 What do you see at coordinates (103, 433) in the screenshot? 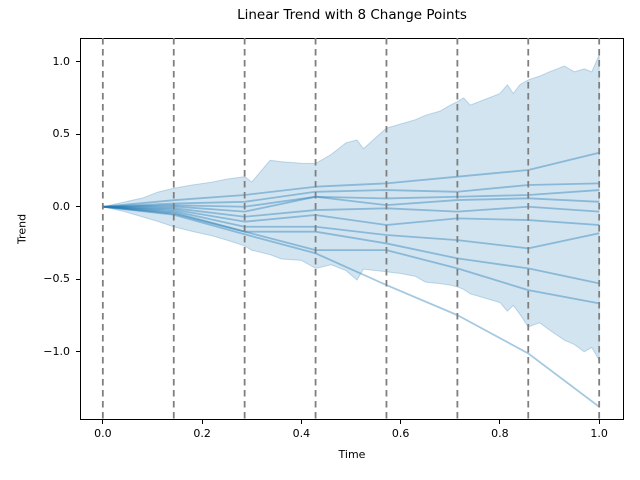
I see `x-tick-label: 0.0` at bounding box center [103, 433].